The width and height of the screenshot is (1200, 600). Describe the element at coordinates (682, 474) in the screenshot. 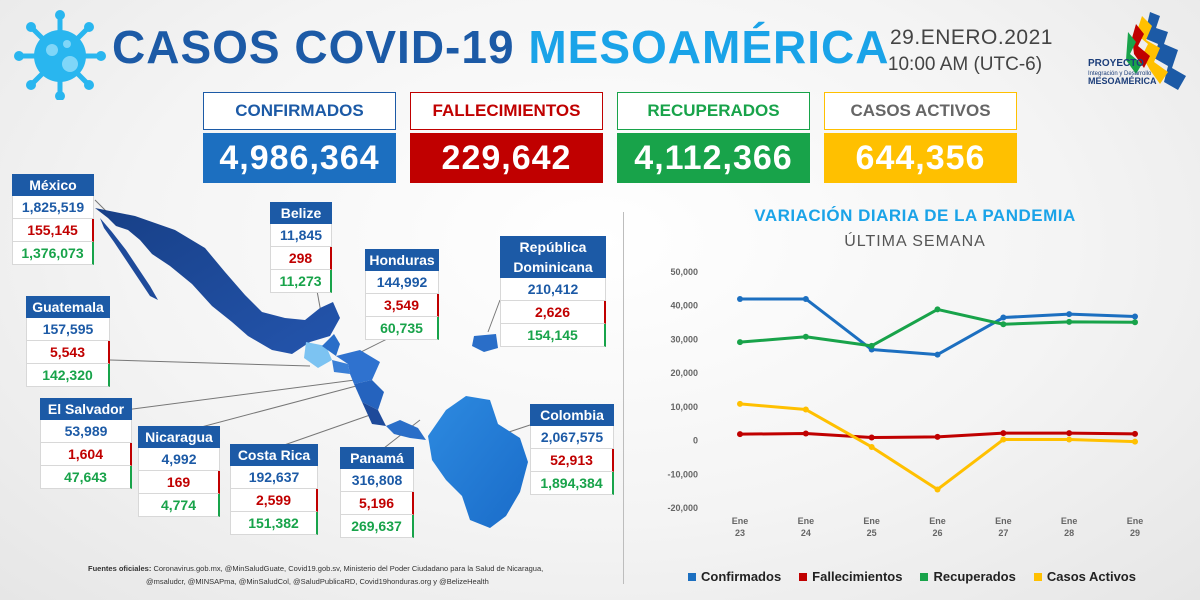

I see `y-tick-label: -10,000` at that location.